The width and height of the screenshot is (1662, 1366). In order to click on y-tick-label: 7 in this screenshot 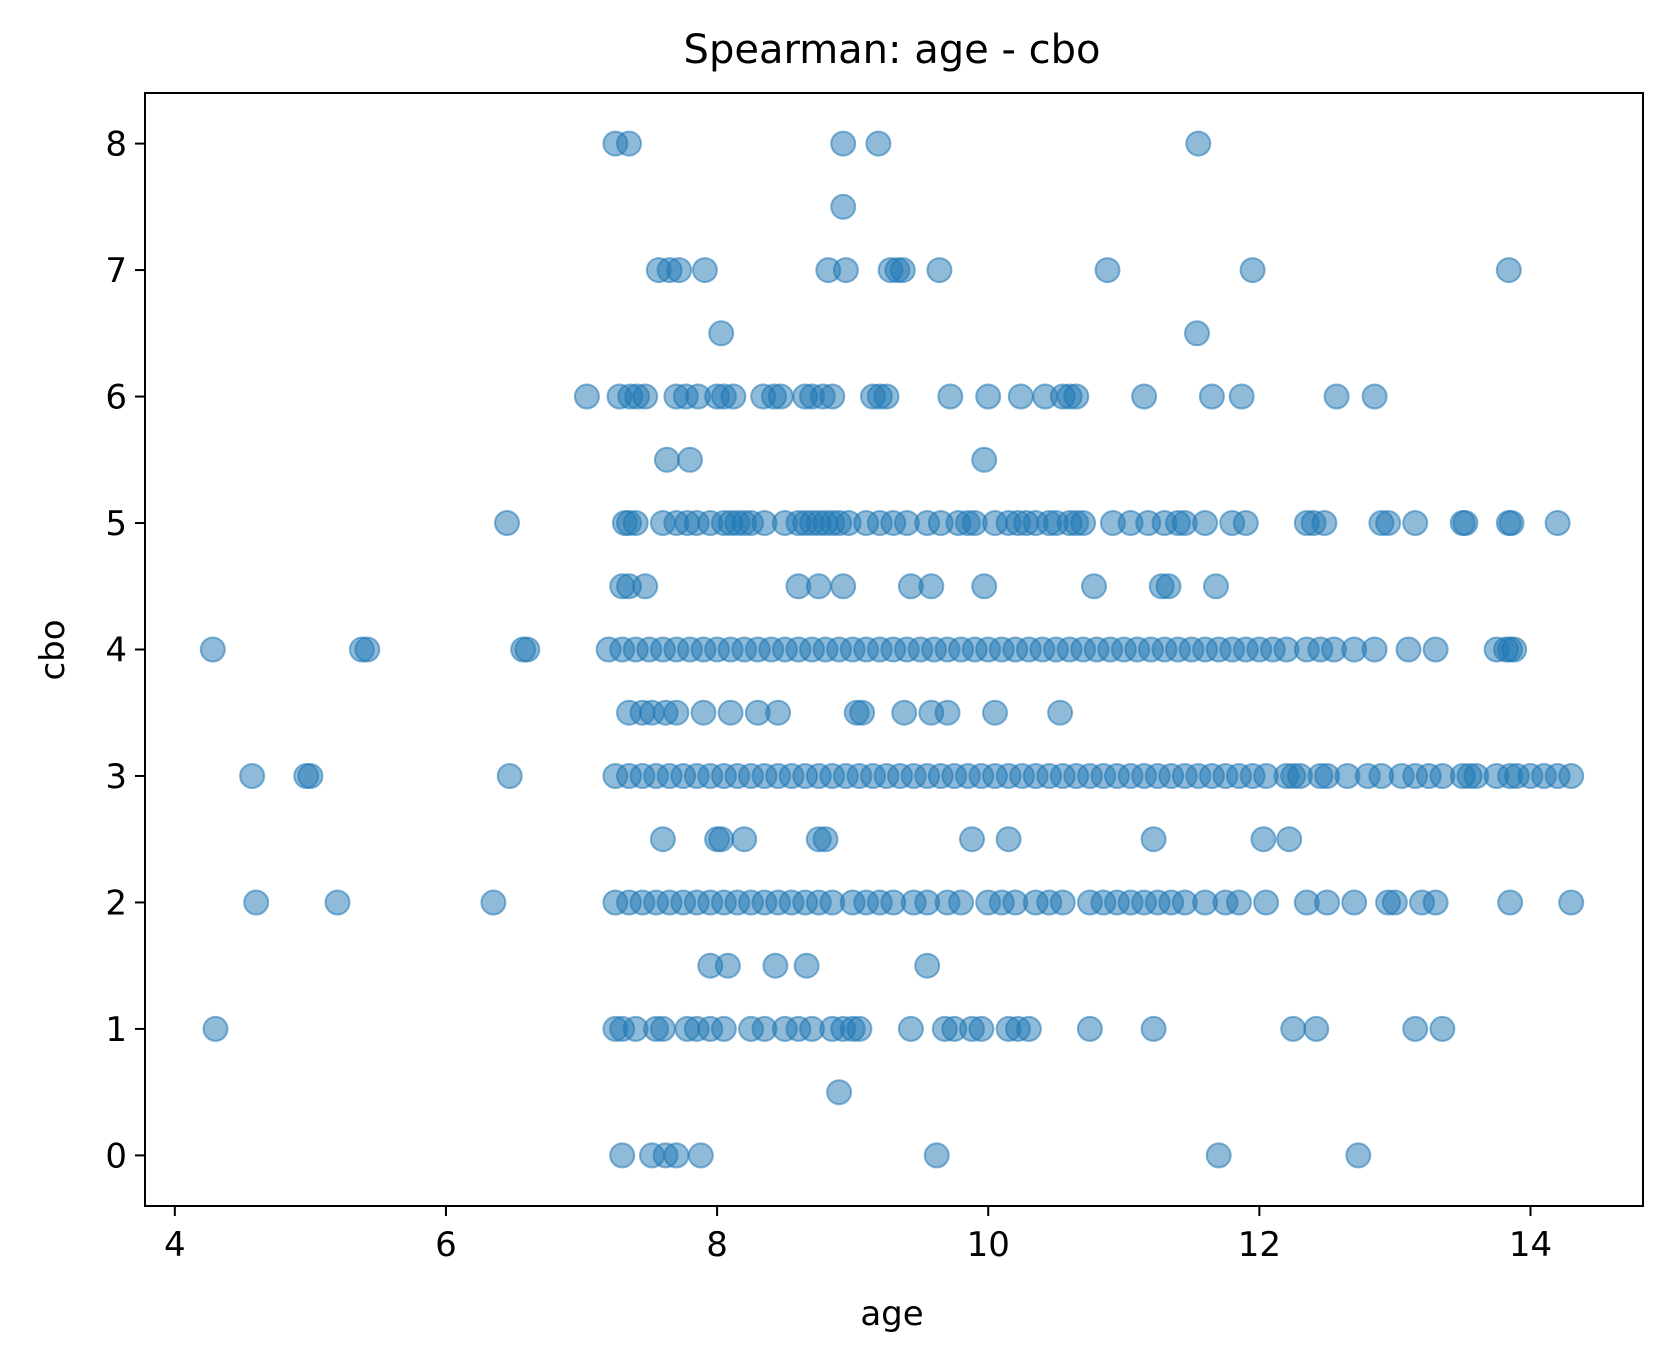, I will do `click(116, 271)`.